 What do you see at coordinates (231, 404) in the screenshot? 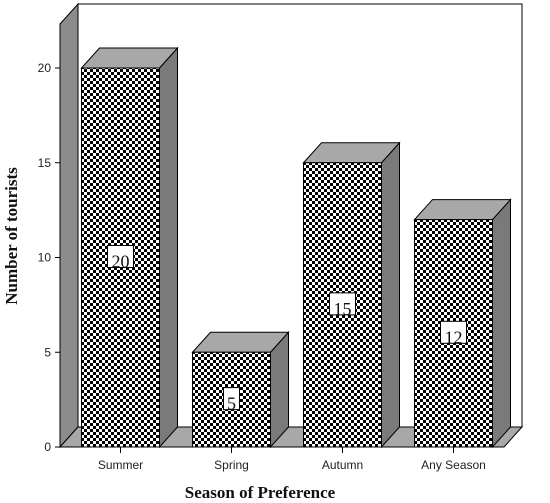
I see `data-label-spring: 5` at bounding box center [231, 404].